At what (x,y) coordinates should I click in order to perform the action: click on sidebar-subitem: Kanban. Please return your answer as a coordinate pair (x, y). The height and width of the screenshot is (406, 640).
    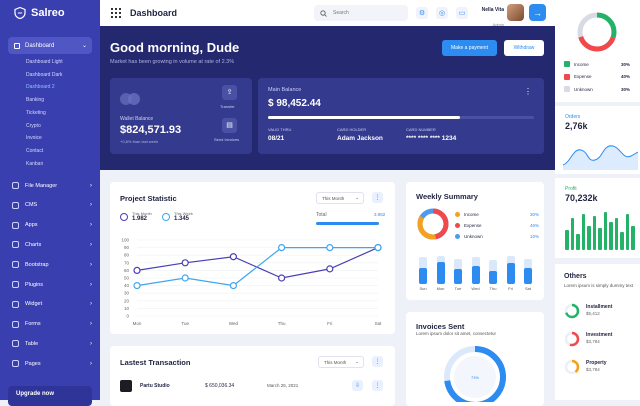
    Looking at the image, I should click on (35, 163).